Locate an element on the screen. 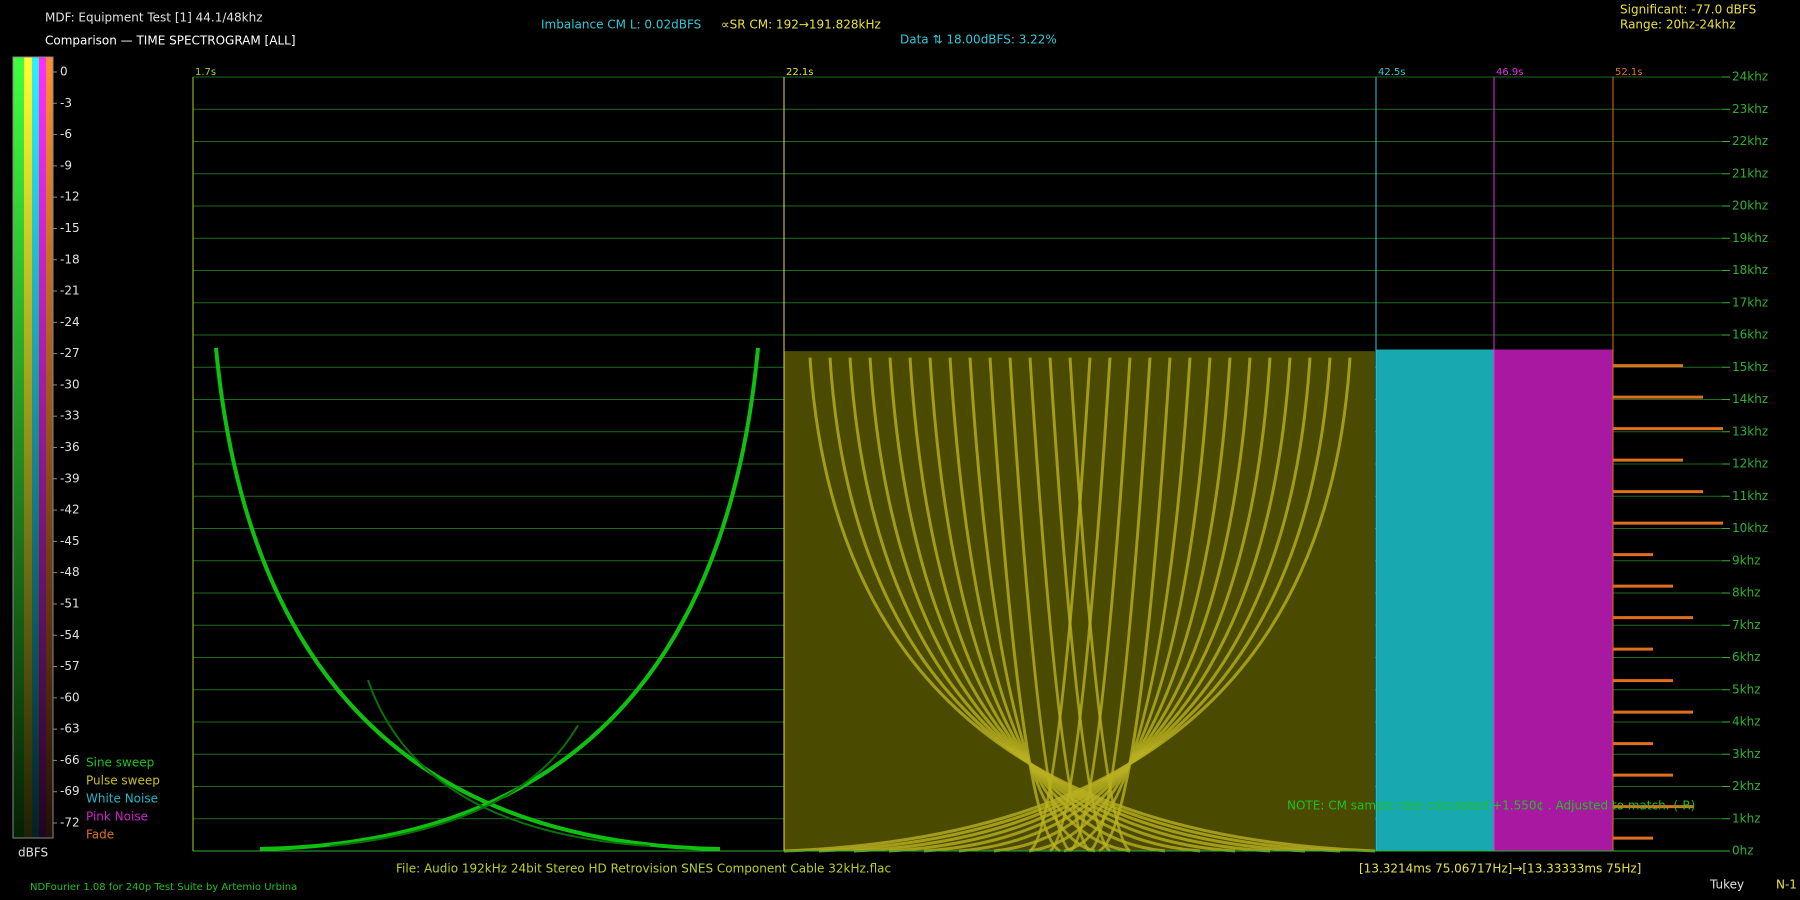 The image size is (1800, 900). y-tick-label: 20khz is located at coordinates (1750, 206).